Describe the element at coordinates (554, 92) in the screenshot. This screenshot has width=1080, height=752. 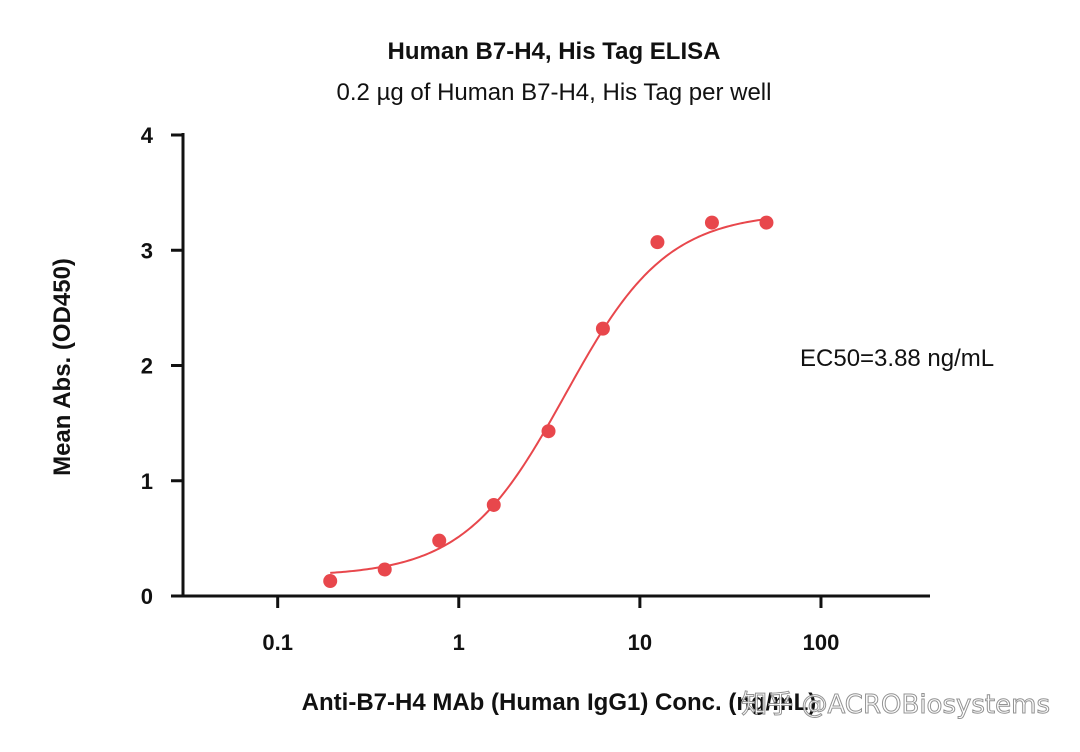
I see `chart-subtitle: 0.2 µg of Human B7-H4, His Tag per well` at that location.